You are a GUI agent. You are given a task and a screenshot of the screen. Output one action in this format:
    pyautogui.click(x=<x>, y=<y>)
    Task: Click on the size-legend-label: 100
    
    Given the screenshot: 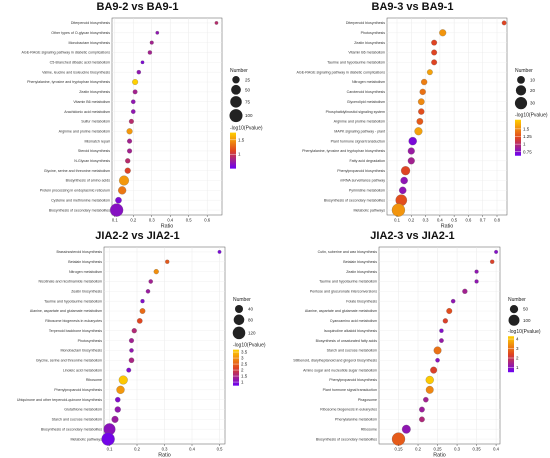 What is the action you would take?
    pyautogui.click(x=249, y=115)
    